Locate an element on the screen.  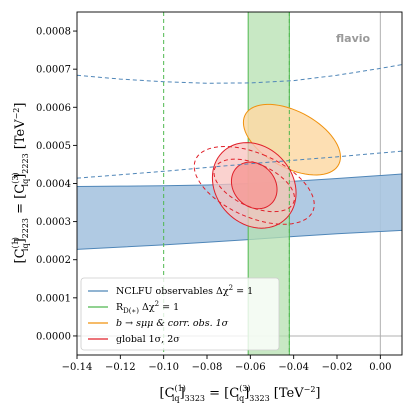
y-axis-label: [C(1)lq]2223 = [C(3)lq]2223 [TeV−2] is located at coordinates (20, 183).